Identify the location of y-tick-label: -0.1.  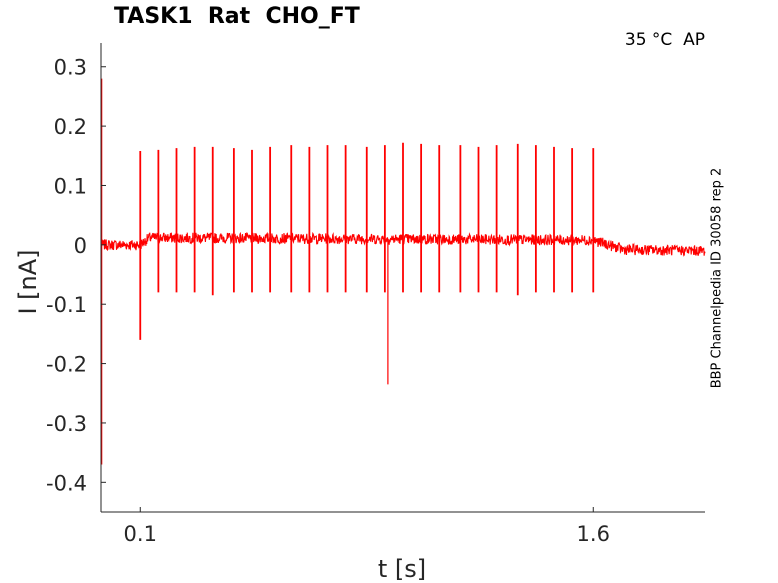
(66, 305).